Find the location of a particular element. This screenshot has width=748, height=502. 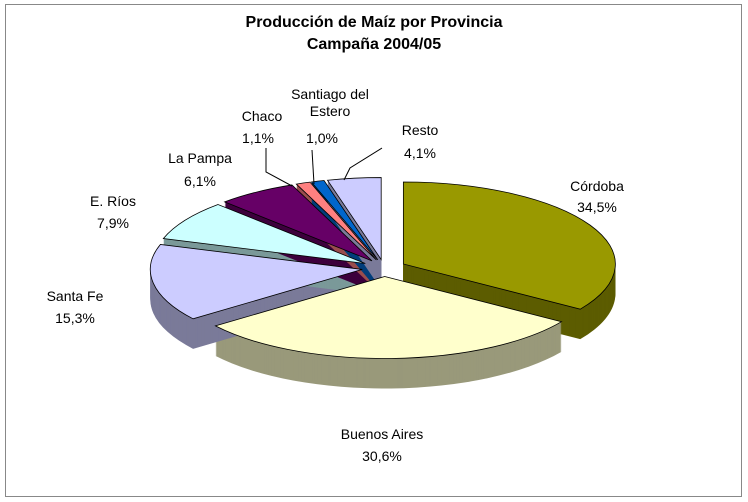

slice-value-label: 30,6% is located at coordinates (382, 456).